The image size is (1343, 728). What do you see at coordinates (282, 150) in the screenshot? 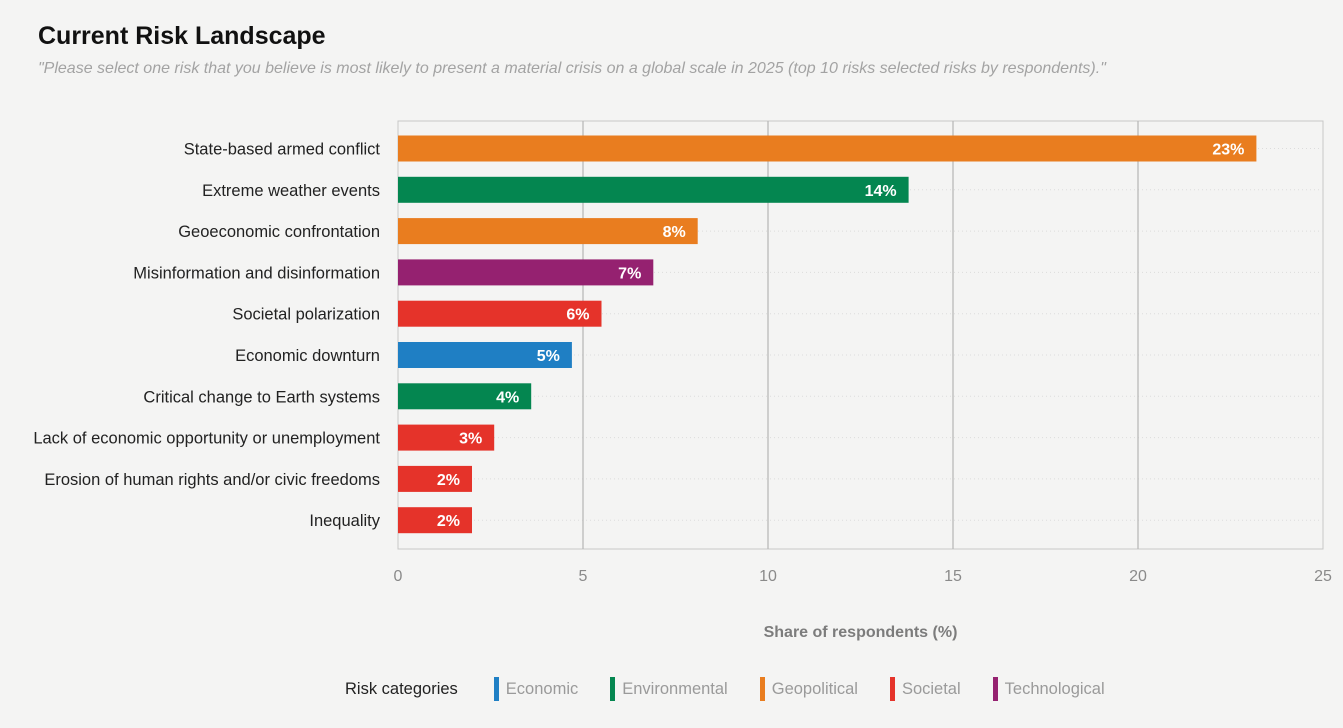
I see `category-label: State-based armed conflict` at bounding box center [282, 150].